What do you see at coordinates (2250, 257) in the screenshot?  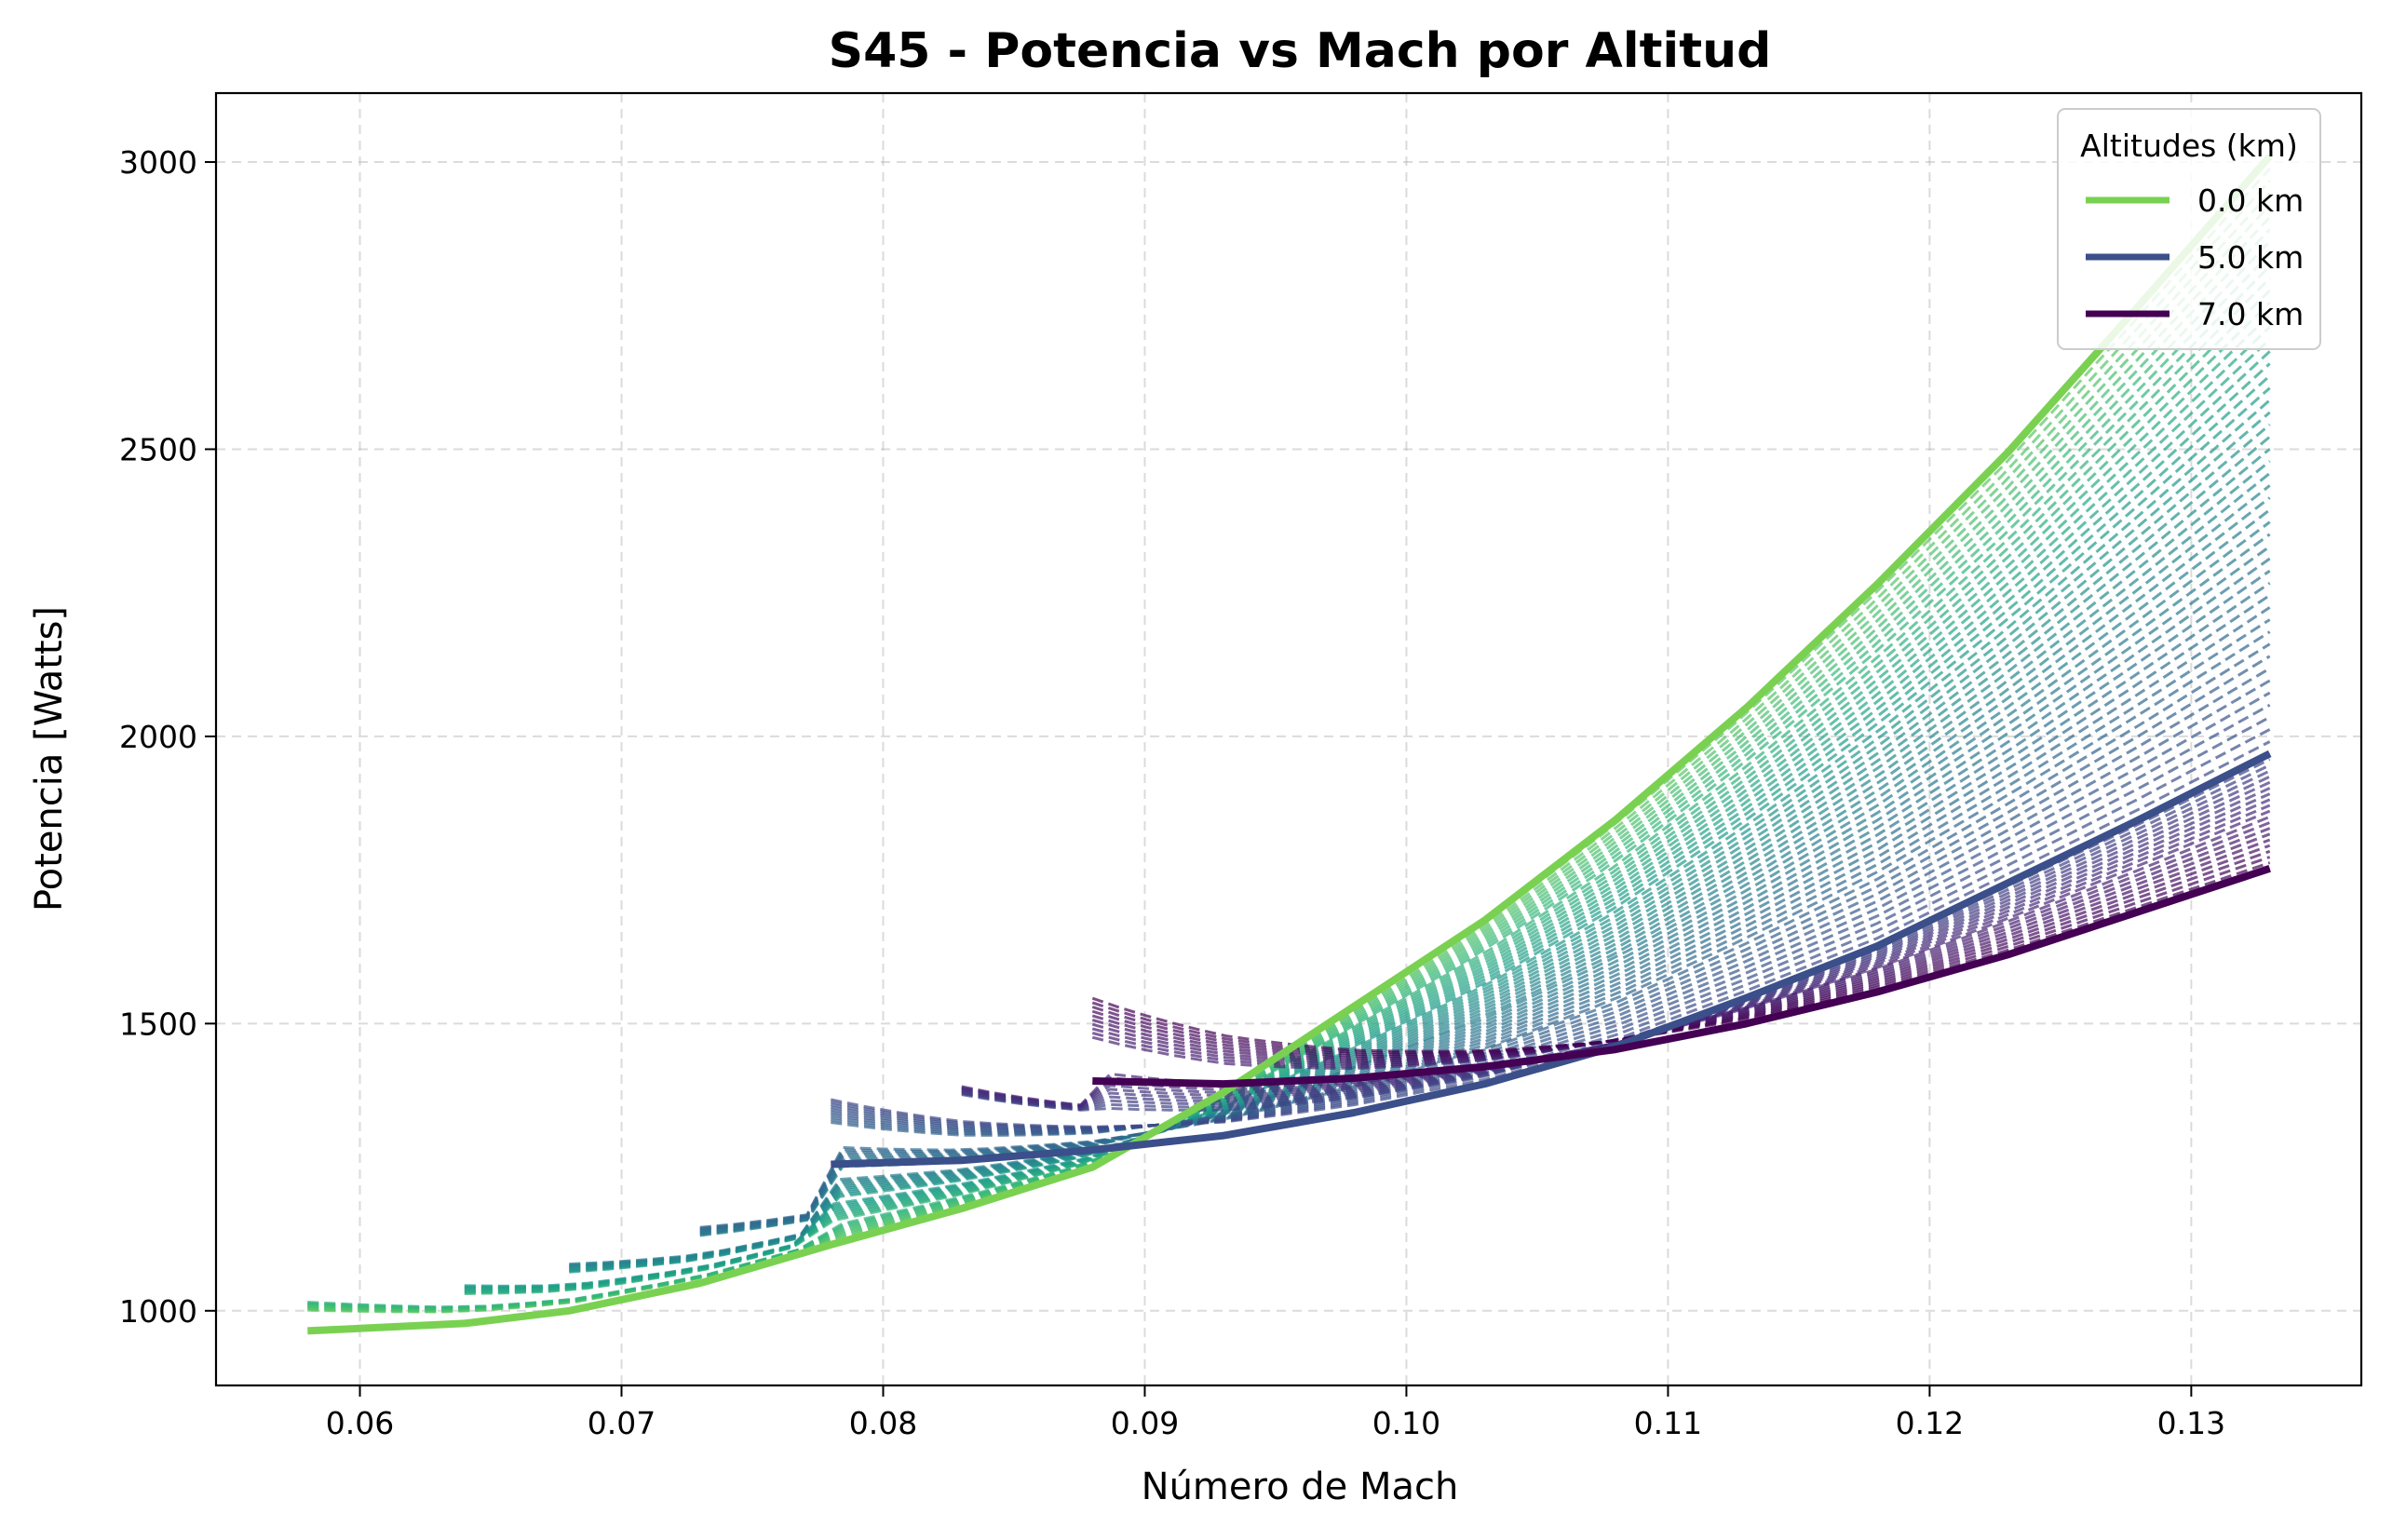 I see `legend-label-5km: 5.0 km` at bounding box center [2250, 257].